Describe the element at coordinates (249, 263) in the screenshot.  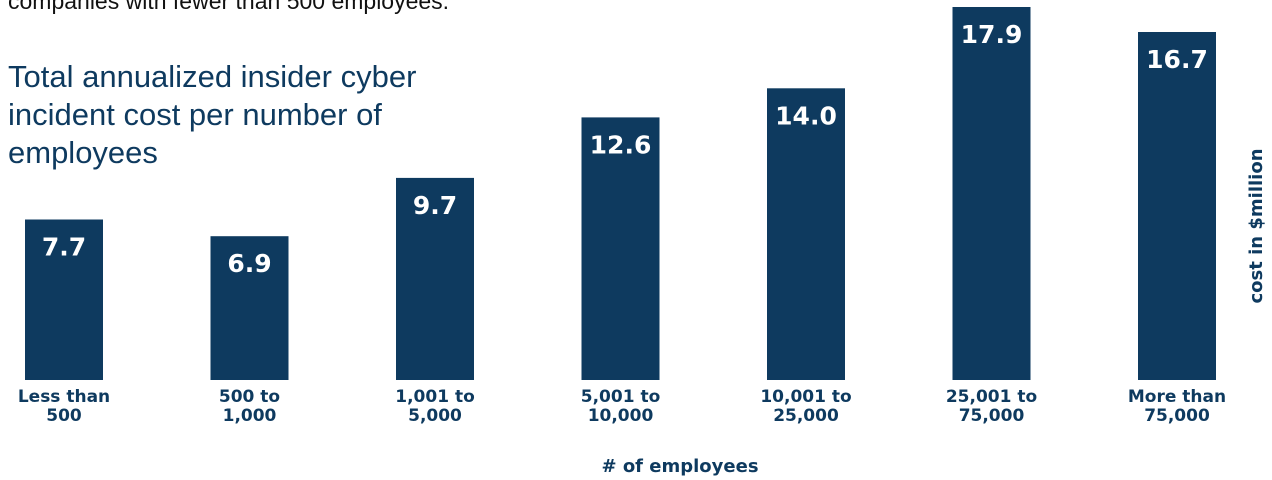
I see `data-label: 6.9` at that location.